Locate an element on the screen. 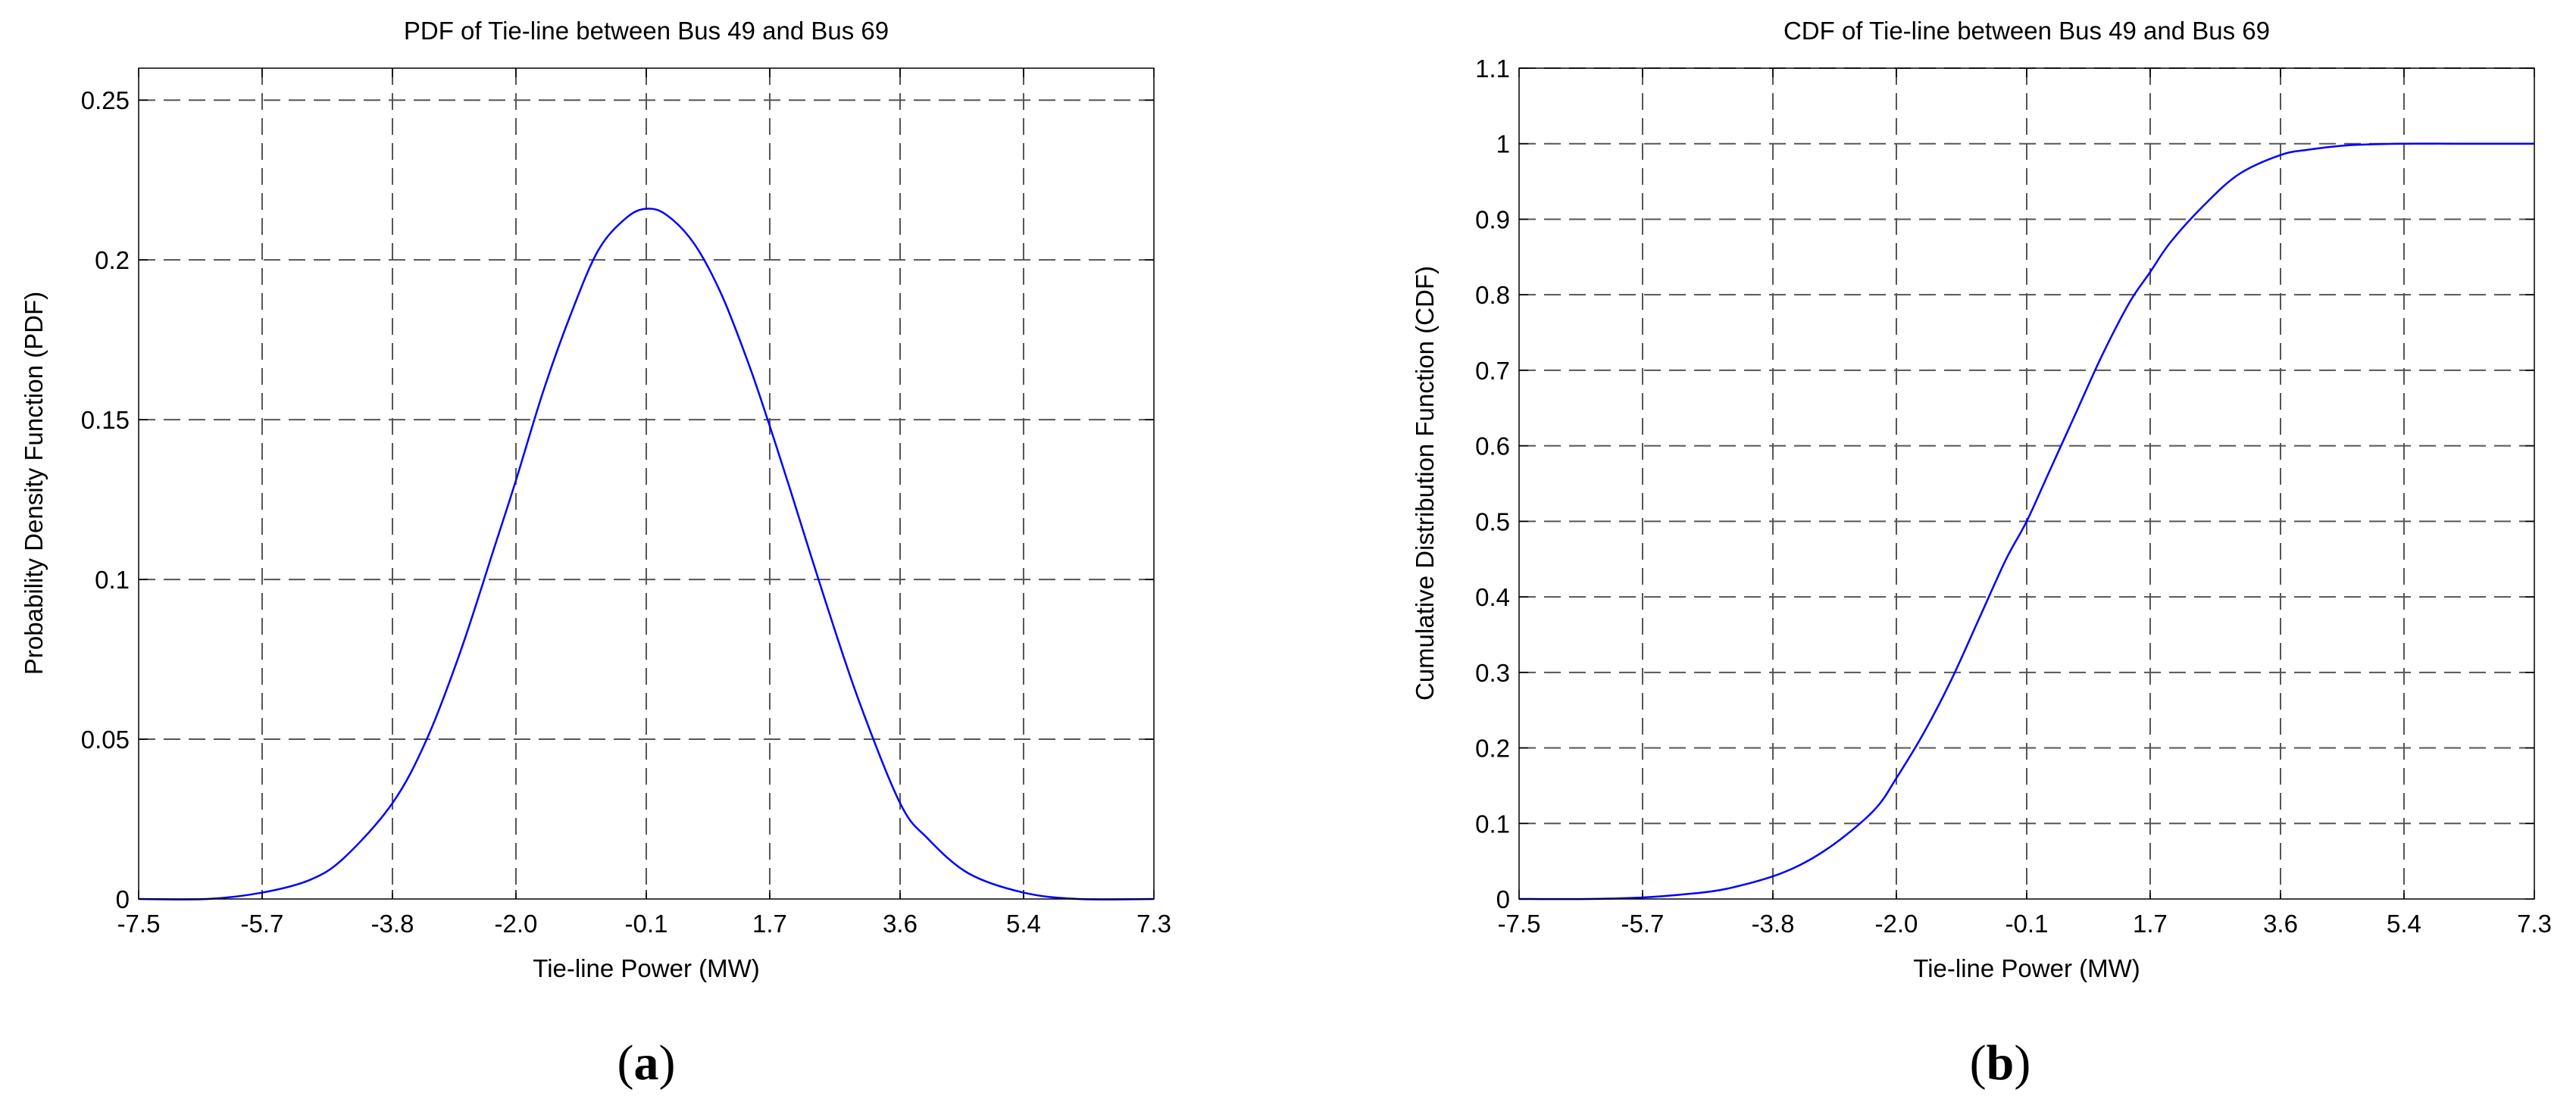 This screenshot has height=1105, width=2576. chart-a-ytick-label: 0.2 is located at coordinates (113, 260).